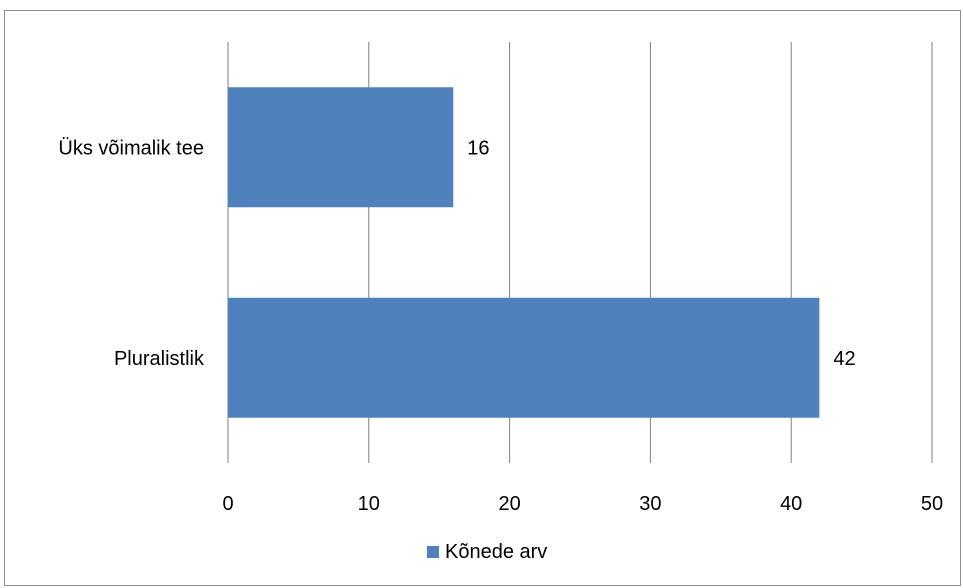  Describe the element at coordinates (159, 359) in the screenshot. I see `category-label-2: Pluralistlik` at that location.